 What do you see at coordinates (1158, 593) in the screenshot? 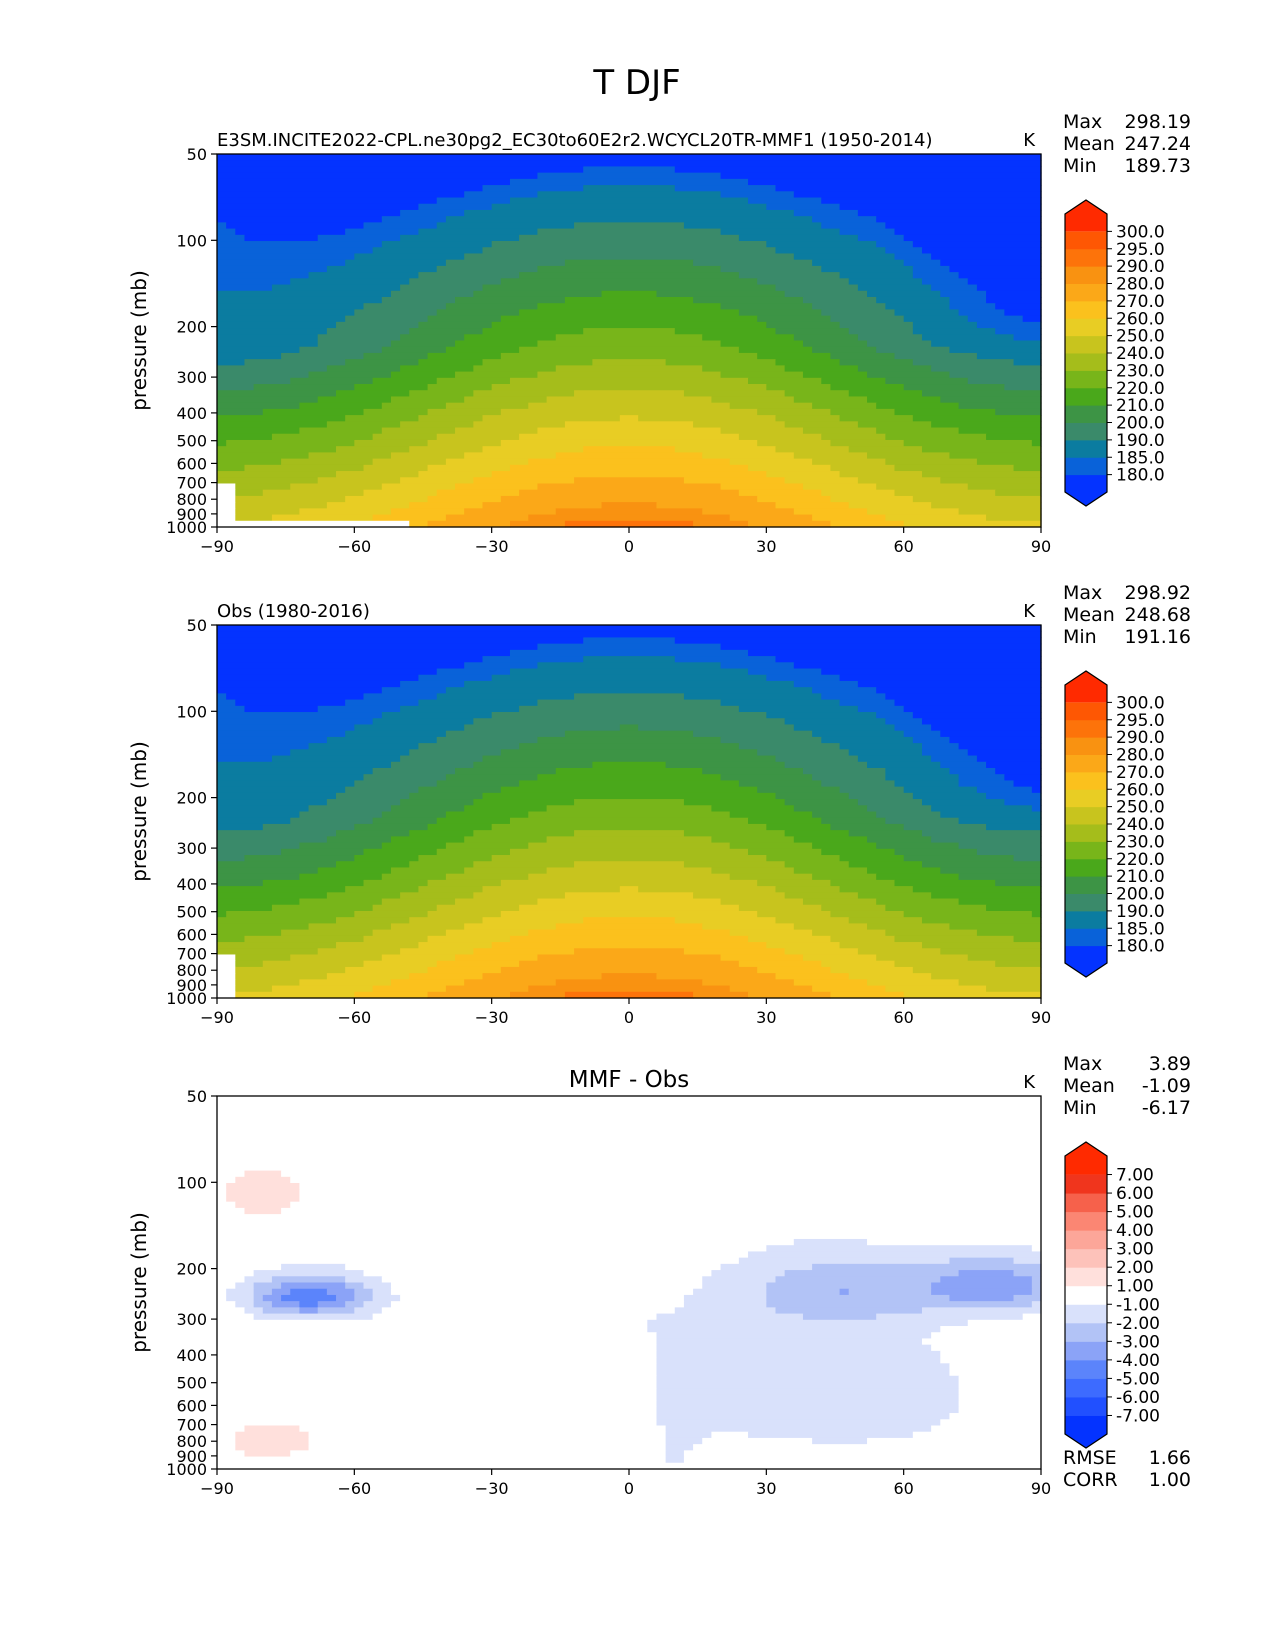
I see `stat-max-value: 298.92` at bounding box center [1158, 593].